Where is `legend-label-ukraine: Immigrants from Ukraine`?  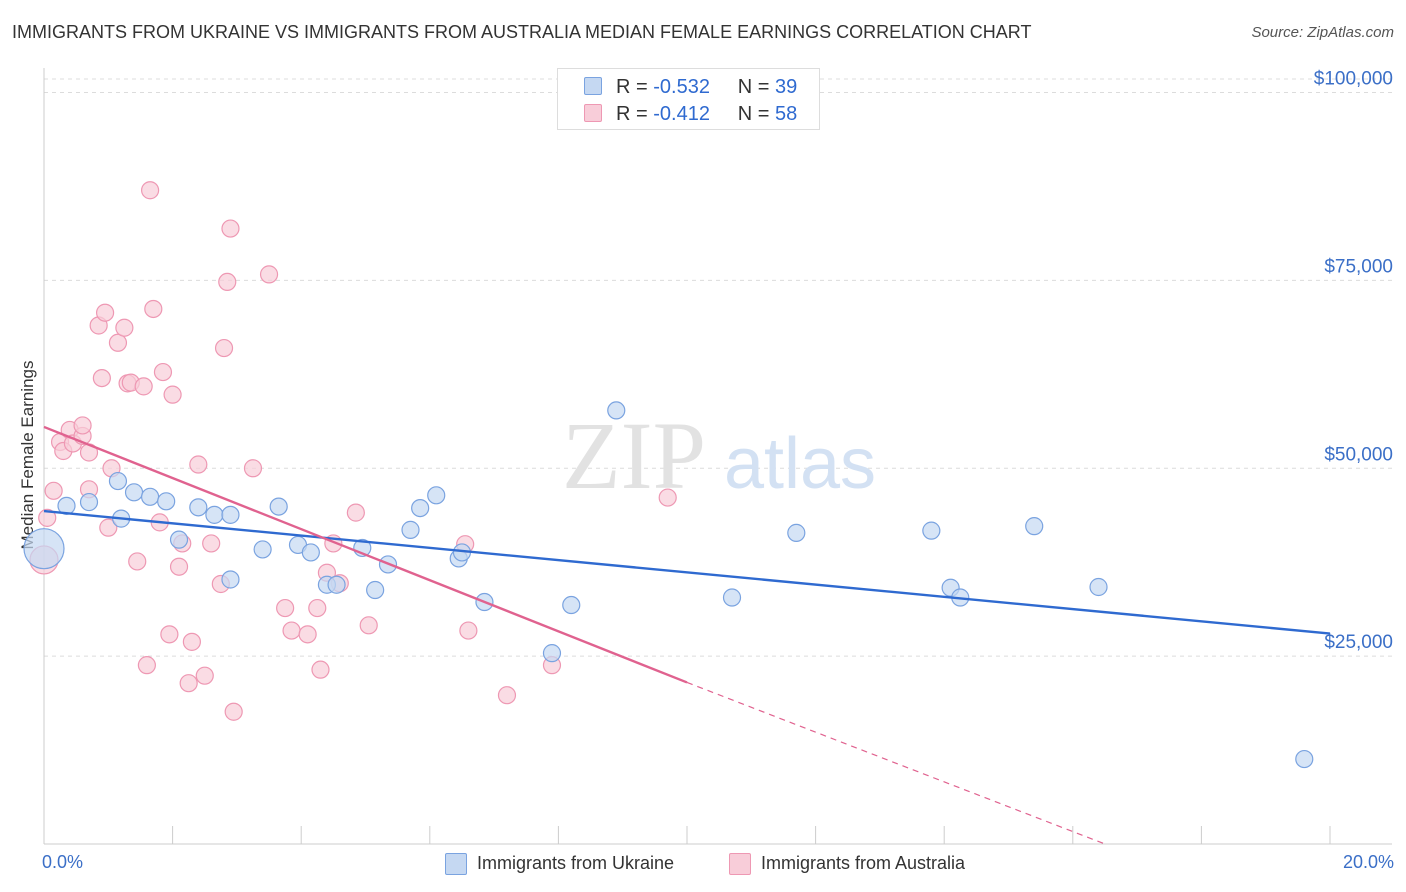
legend-label-ukraine: Immigrants from Ukraine is located at coordinates (576, 863).